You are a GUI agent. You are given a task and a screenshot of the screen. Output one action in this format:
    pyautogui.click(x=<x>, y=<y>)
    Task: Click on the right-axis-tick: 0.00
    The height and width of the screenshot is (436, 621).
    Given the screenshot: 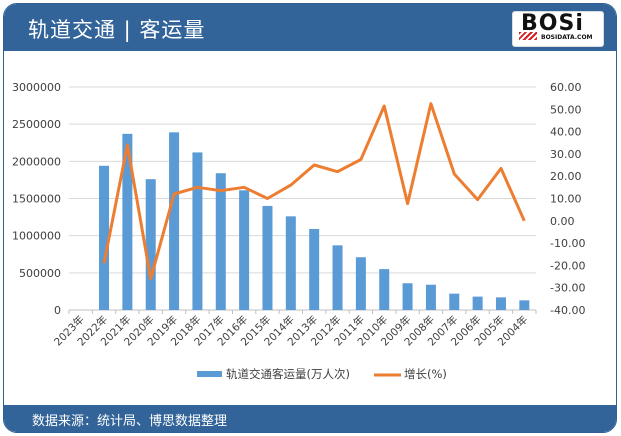 What is the action you would take?
    pyautogui.click(x=562, y=221)
    